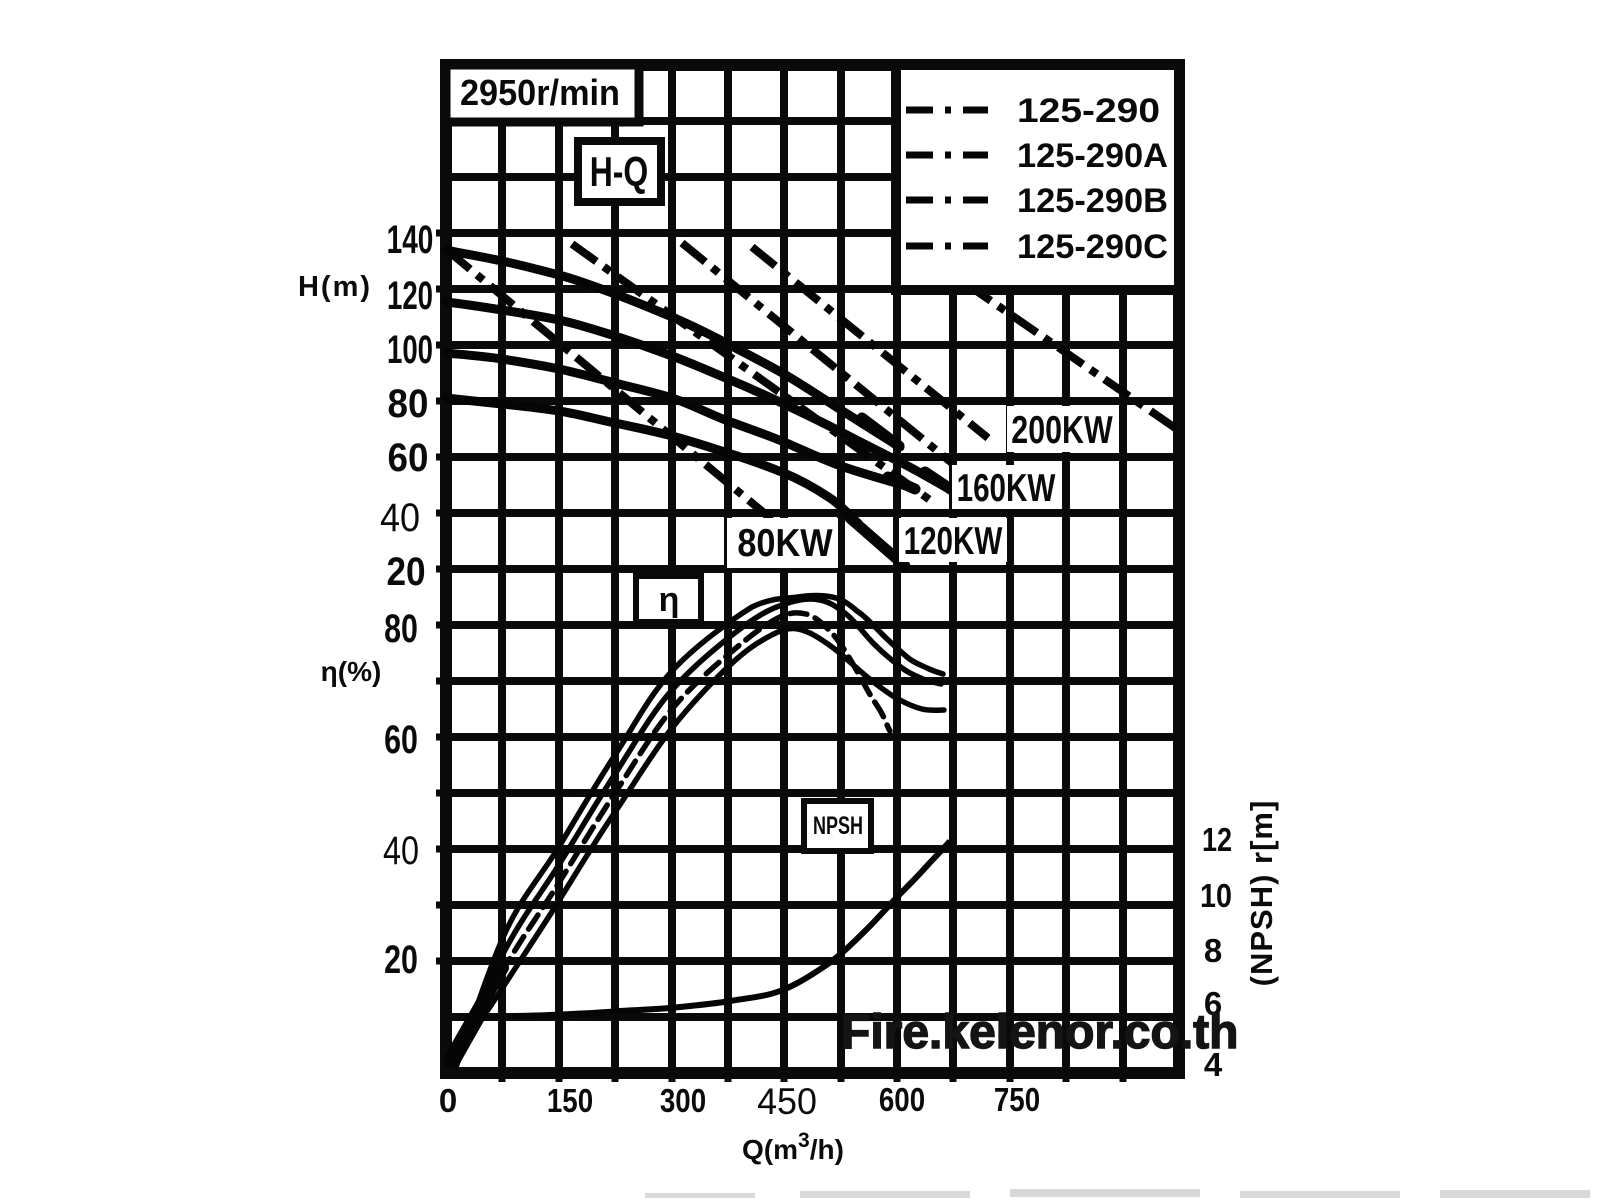 The width and height of the screenshot is (1600, 1200). Describe the element at coordinates (351, 671) in the screenshot. I see `svg-text: η(%)` at that location.